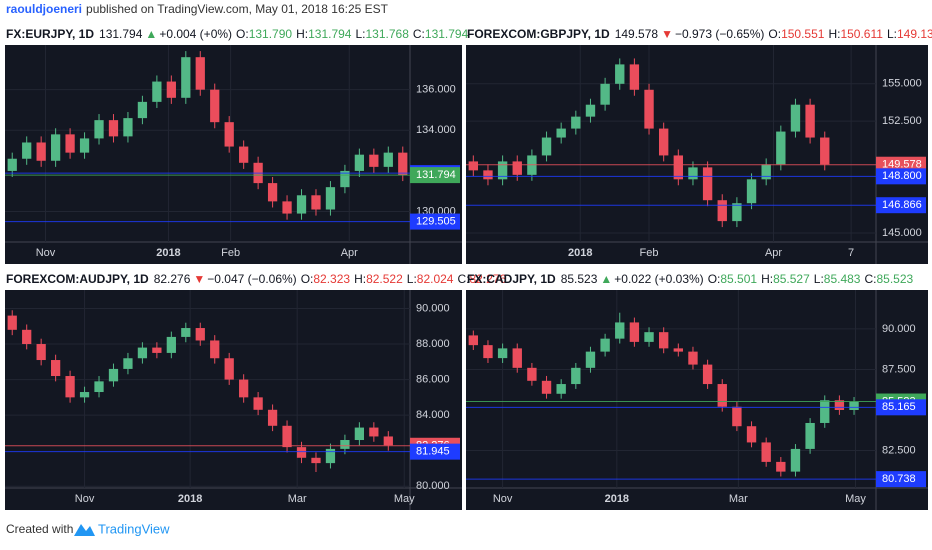 The image size is (932, 550). I want to click on ohlc-label: O:, so click(714, 279).